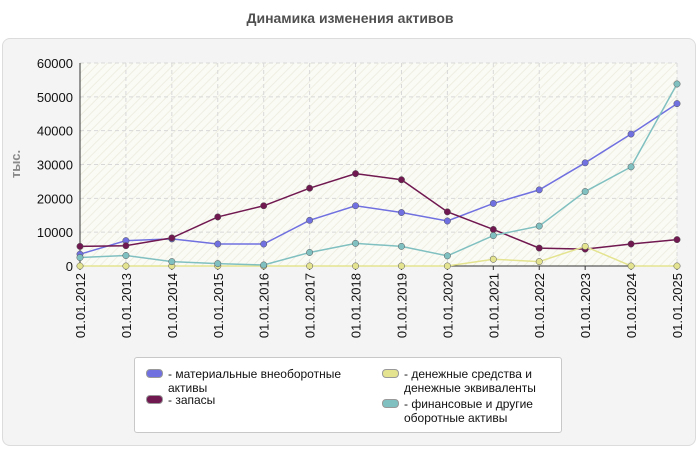  I want to click on x-tick-label: 01.01.2018, so click(356, 305).